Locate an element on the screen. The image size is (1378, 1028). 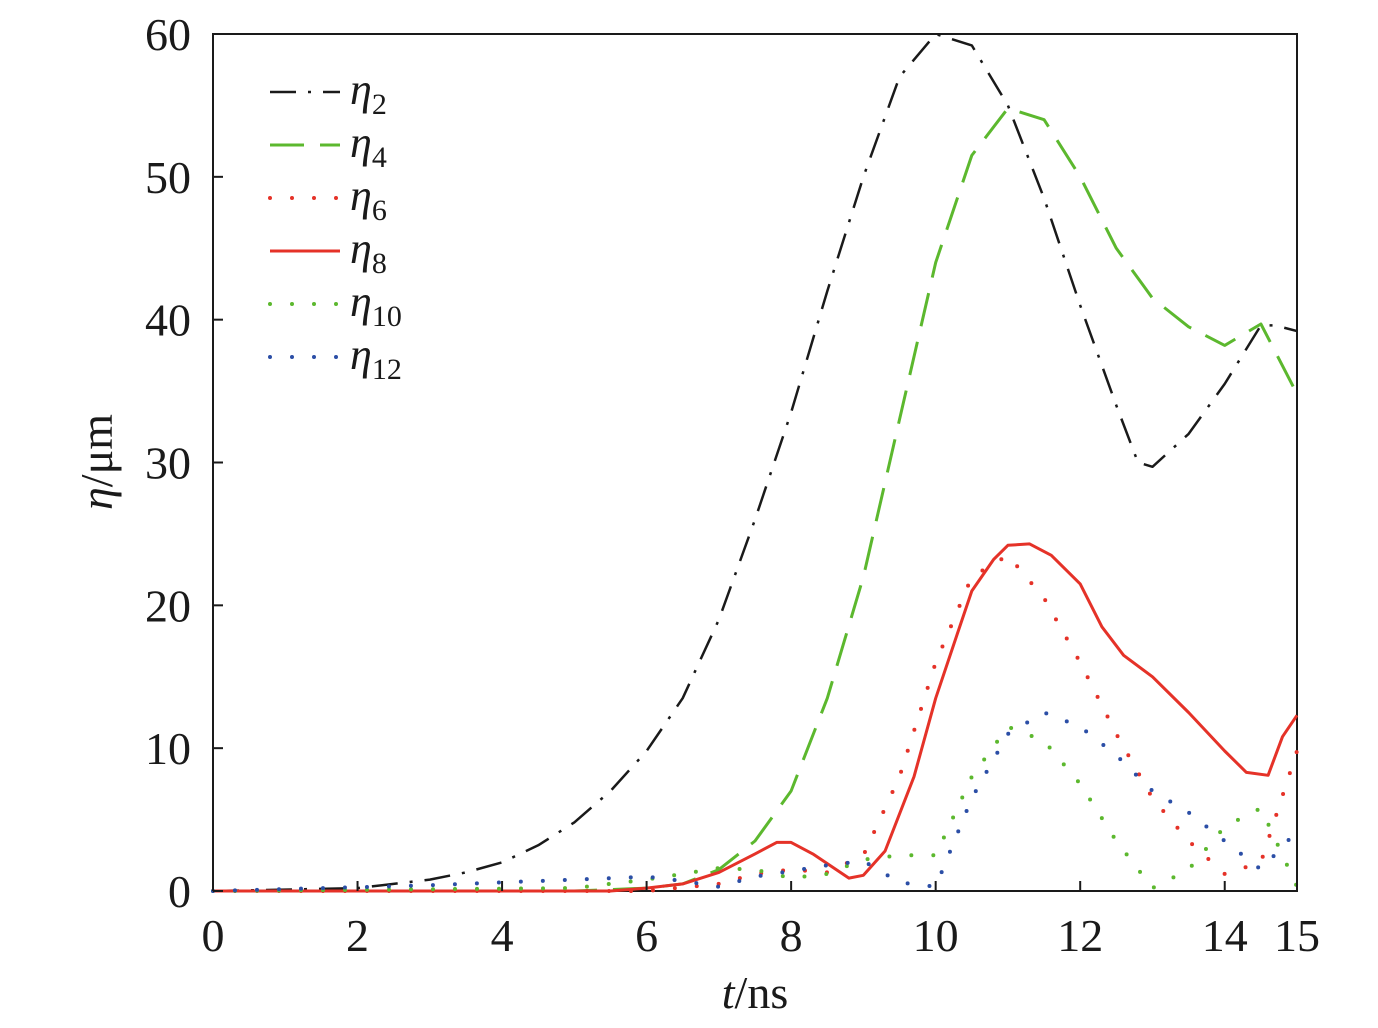
x-tick-label-8: 8 is located at coordinates (791, 935).